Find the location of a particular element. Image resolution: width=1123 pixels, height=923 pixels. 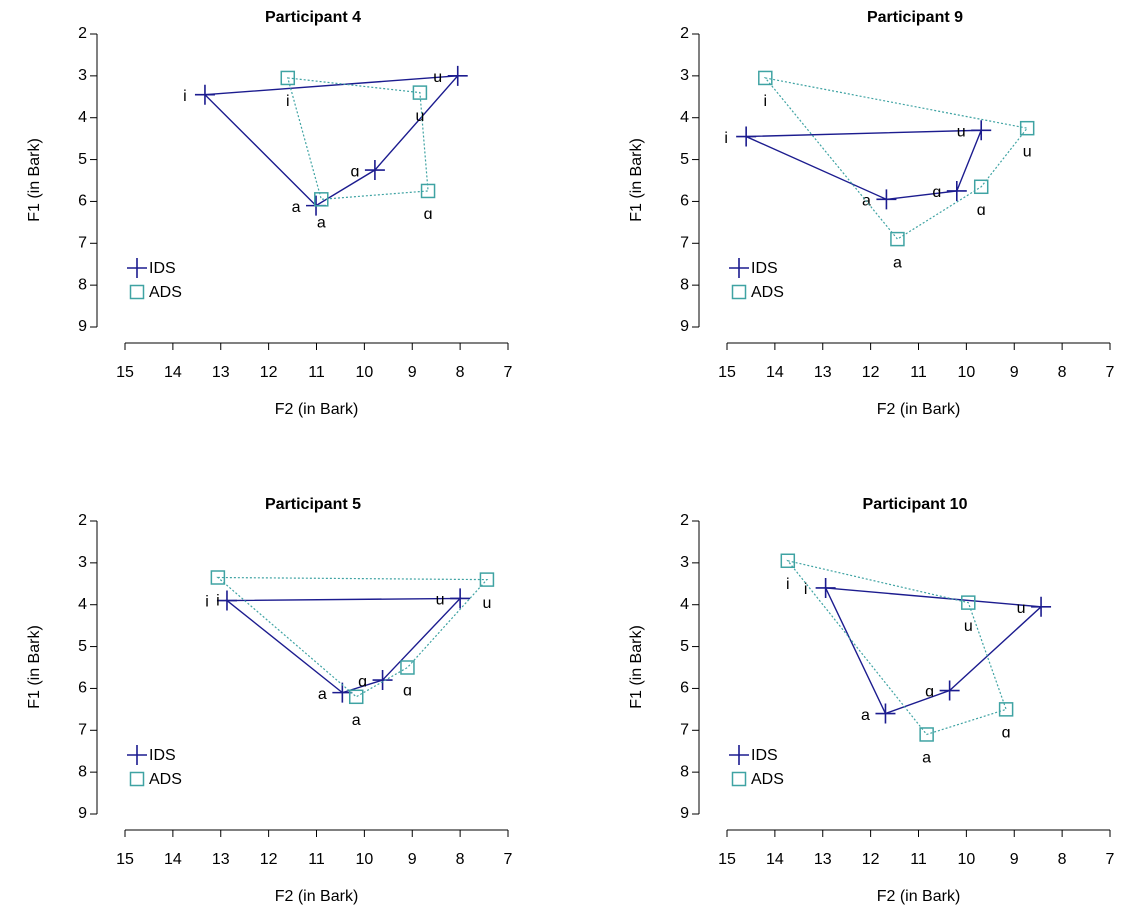

y-tick-label: 6 is located at coordinates (82, 201).